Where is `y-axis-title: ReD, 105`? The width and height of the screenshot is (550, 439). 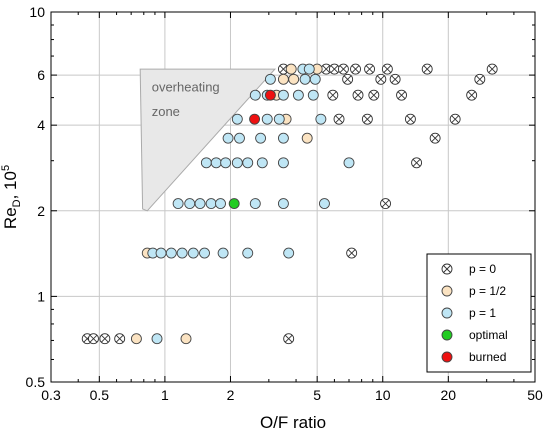 y-axis-title: ReD, 105 is located at coordinates (11, 197).